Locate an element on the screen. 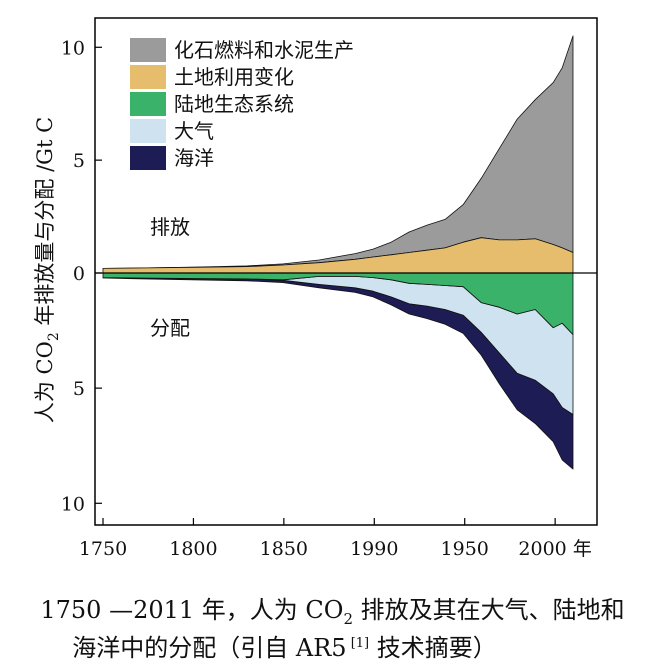 This screenshot has height=667, width=665. caption-line1-suffix: 排放及其在大气、陆地和 is located at coordinates (489, 610).